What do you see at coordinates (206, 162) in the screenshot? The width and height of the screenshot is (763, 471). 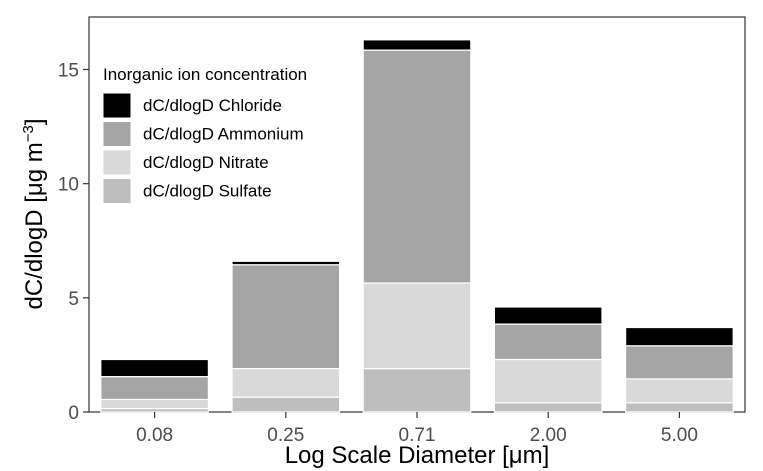 I see `legend-label: dC/dlogD Nitrate` at bounding box center [206, 162].